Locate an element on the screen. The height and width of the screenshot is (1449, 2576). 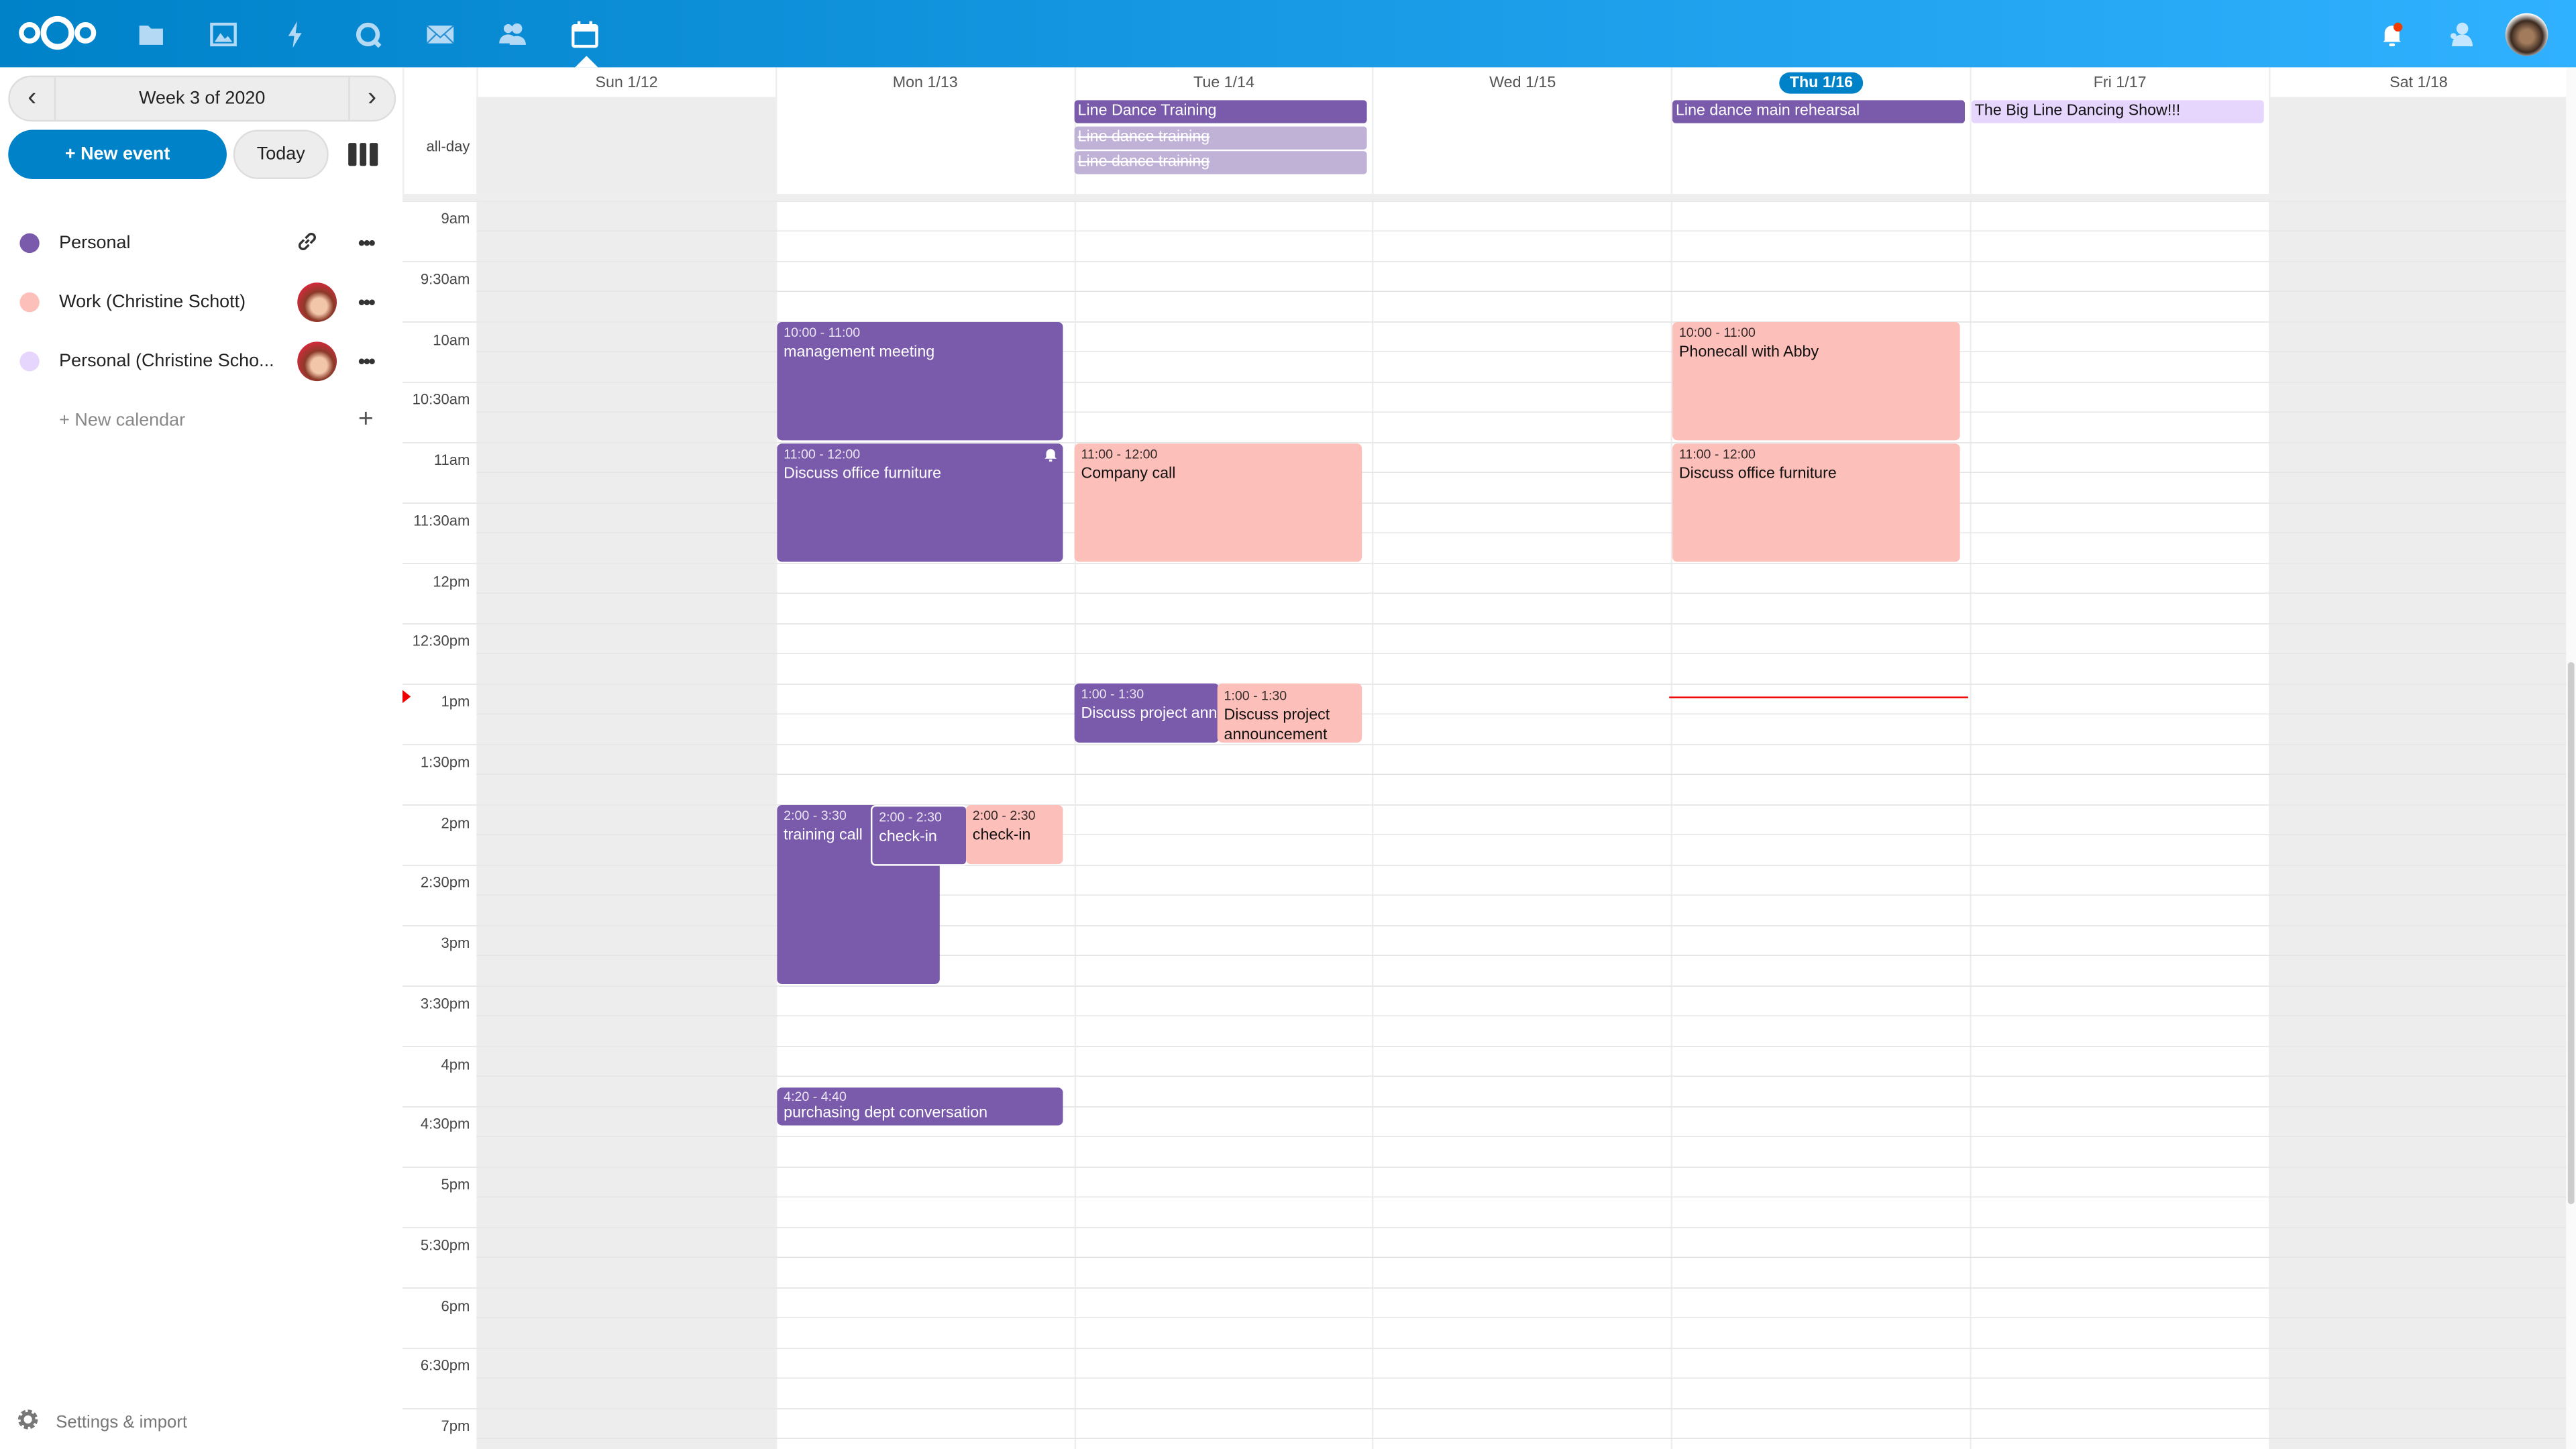
contacts-icon is located at coordinates (512, 34).